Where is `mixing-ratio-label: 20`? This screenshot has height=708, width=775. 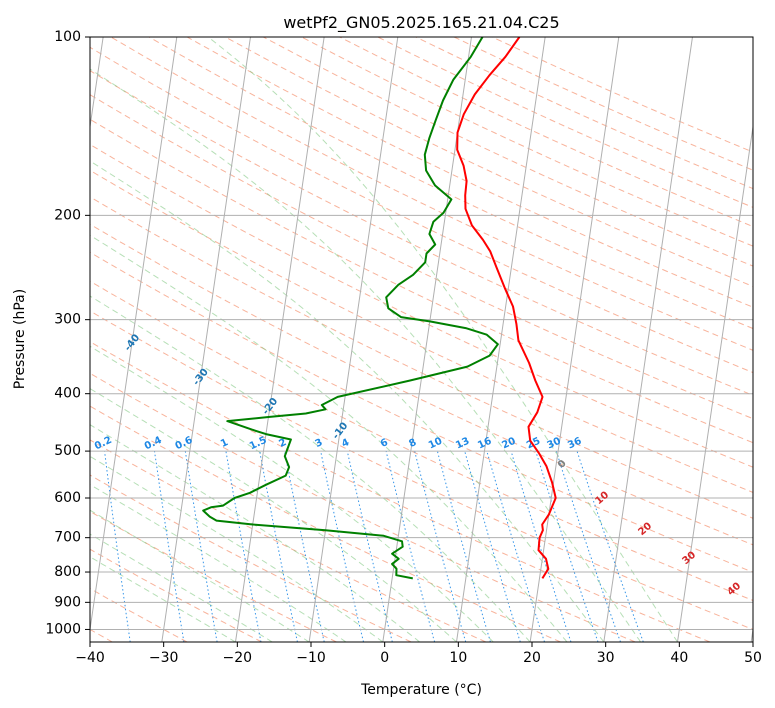 mixing-ratio-label: 20 is located at coordinates (508, 444).